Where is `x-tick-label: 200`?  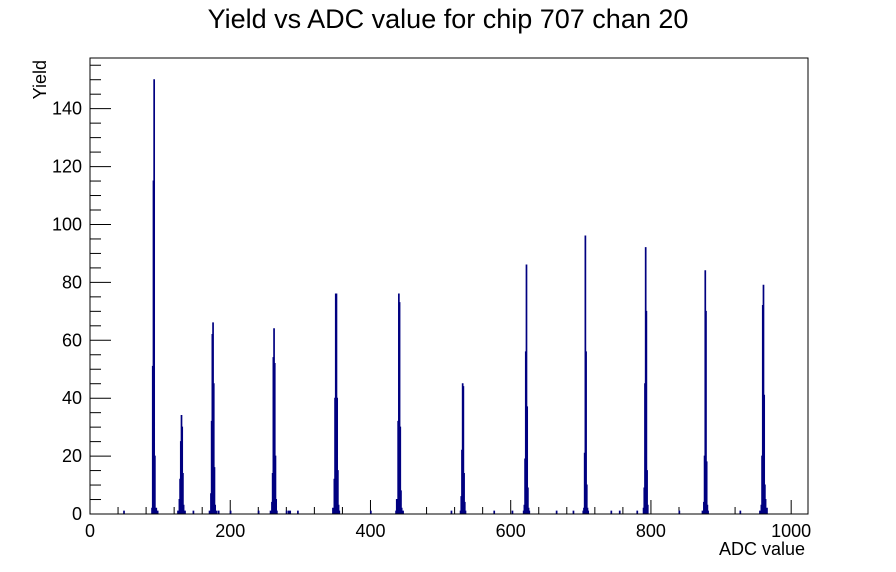 x-tick-label: 200 is located at coordinates (230, 531).